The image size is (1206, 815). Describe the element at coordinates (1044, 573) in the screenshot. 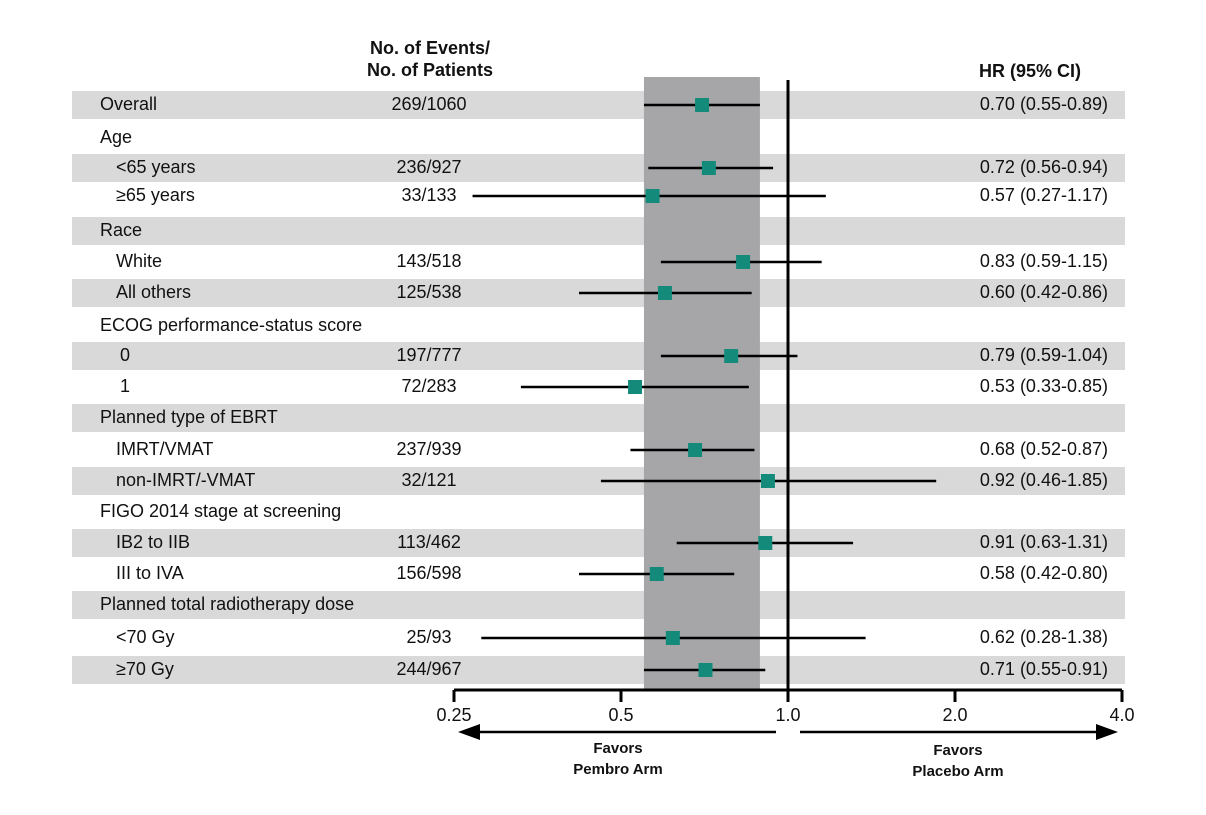

I see `hr-ci-value: 0.58 (0.42-0.80)` at that location.